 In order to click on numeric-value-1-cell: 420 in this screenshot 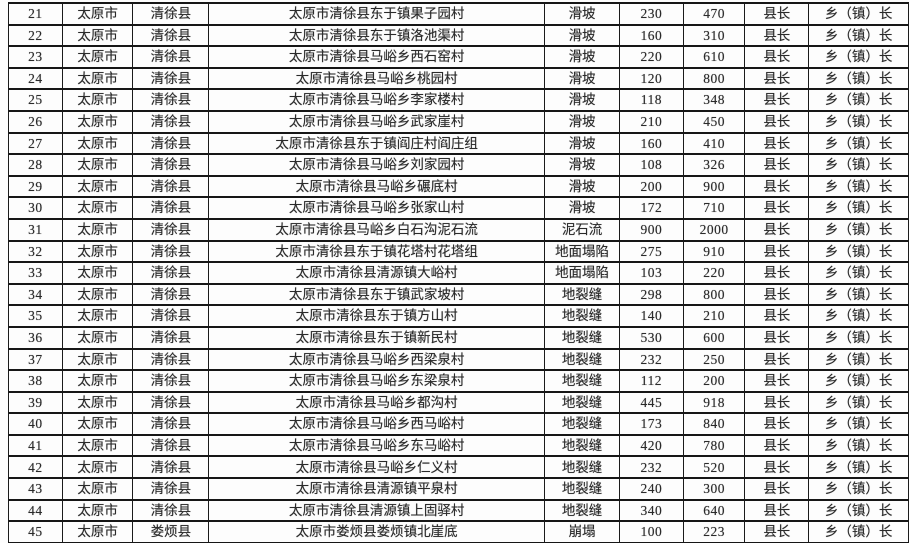, I will do `click(651, 445)`.